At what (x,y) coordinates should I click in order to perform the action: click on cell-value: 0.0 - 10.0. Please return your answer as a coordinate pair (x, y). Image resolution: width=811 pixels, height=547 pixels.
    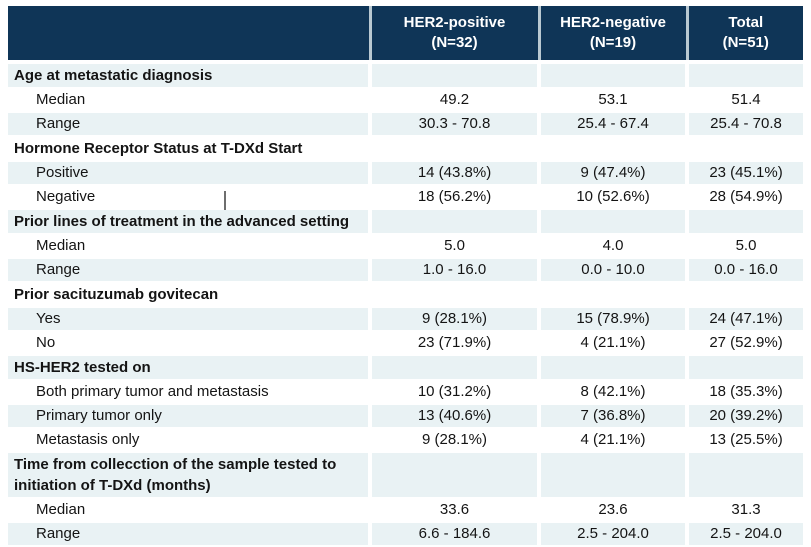
    Looking at the image, I should click on (614, 270).